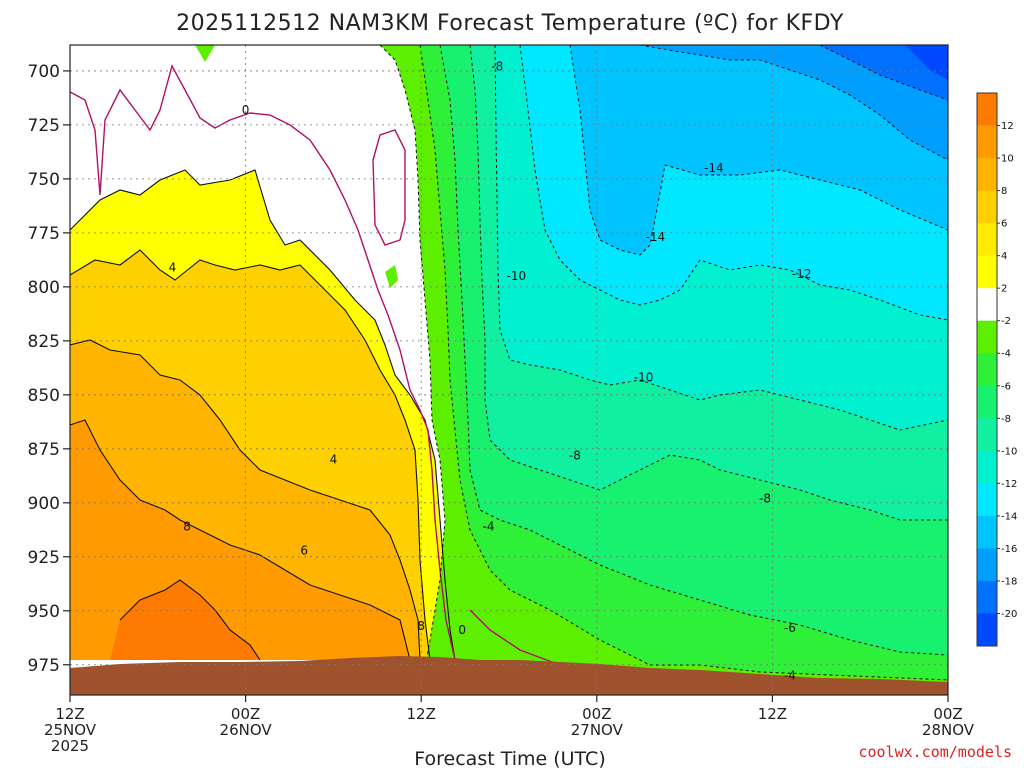 Image resolution: width=1024 pixels, height=768 pixels. I want to click on contour-label-4: 4, so click(173, 267).